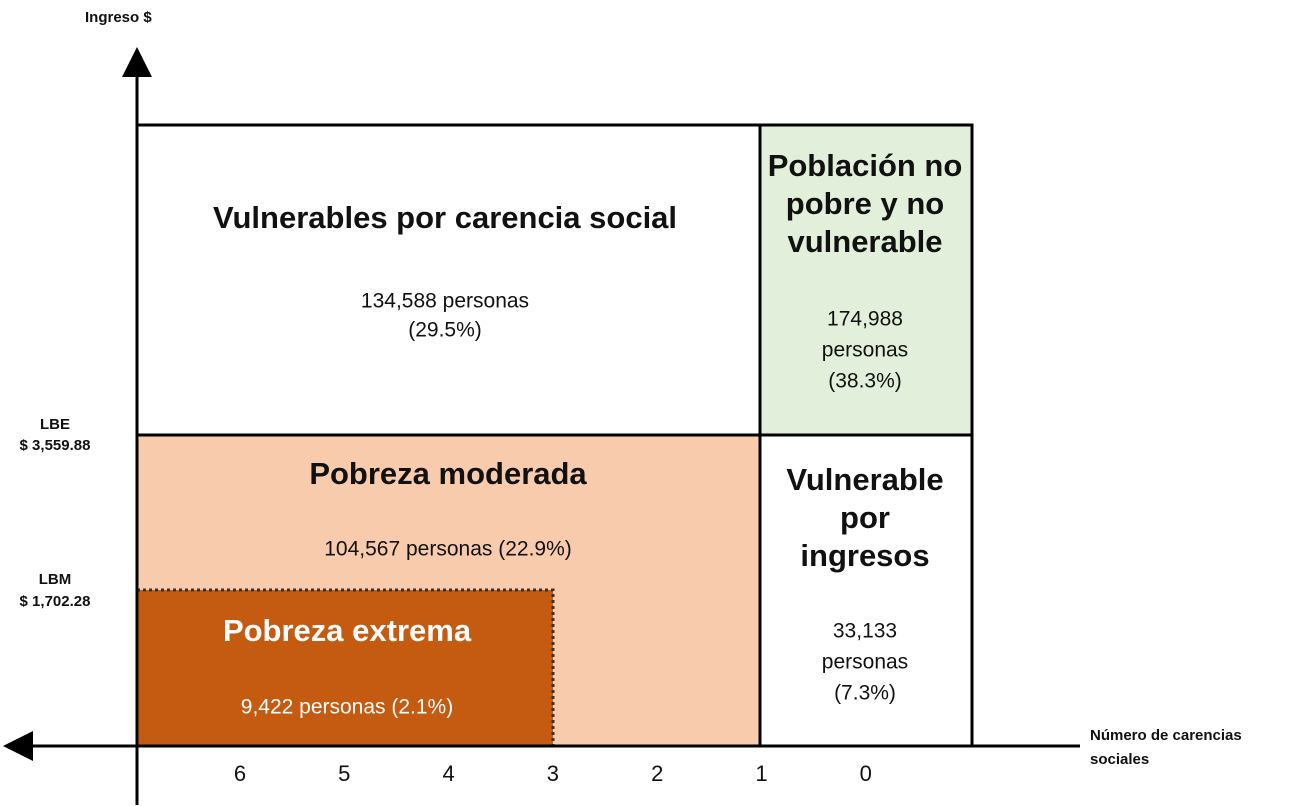  I want to click on label: 9,422 personas (2.1%), so click(347, 707).